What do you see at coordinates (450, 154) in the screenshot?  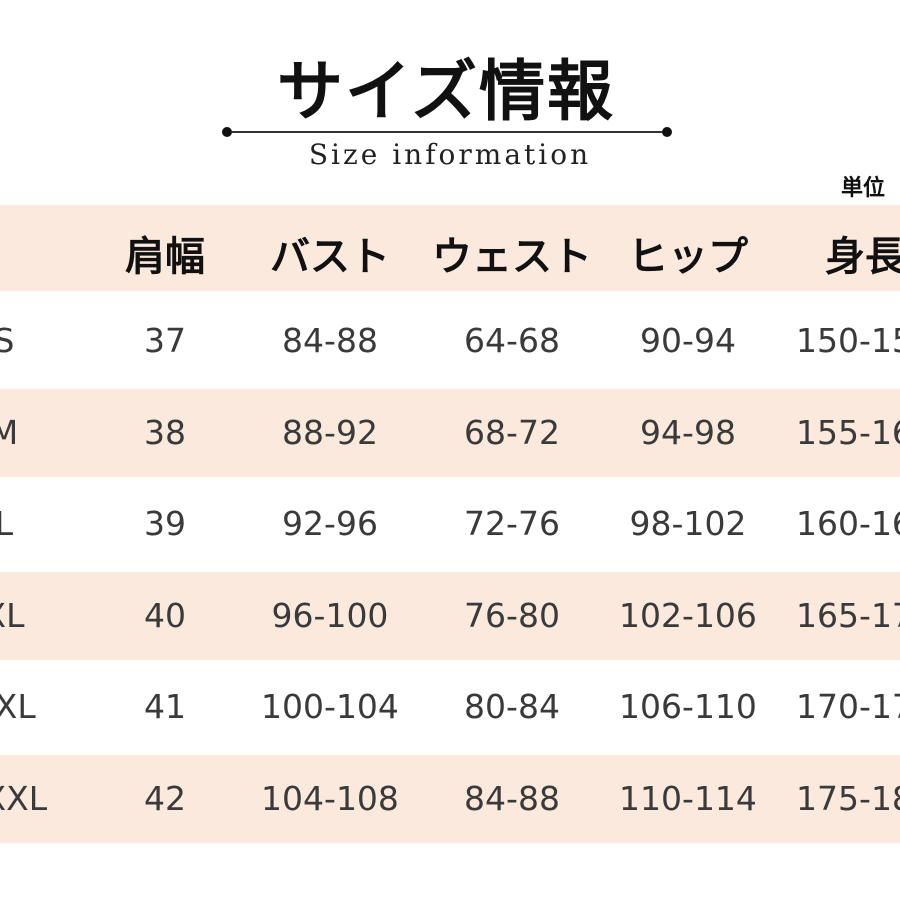 I see `page-subtitle: Size information` at bounding box center [450, 154].